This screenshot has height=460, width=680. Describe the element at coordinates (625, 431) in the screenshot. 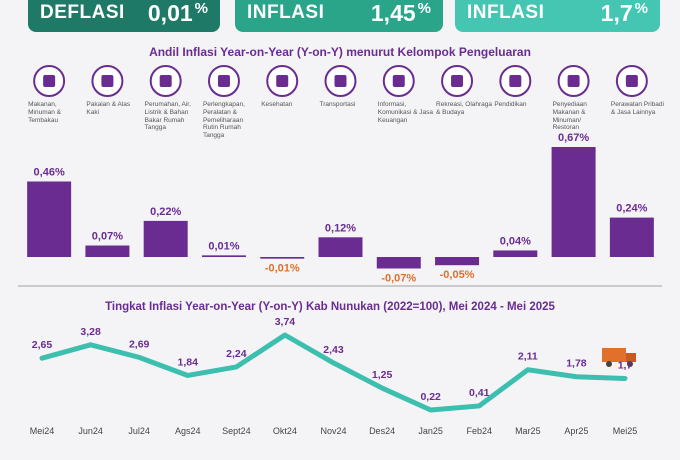

I see `x-tick-label: Mei25` at that location.